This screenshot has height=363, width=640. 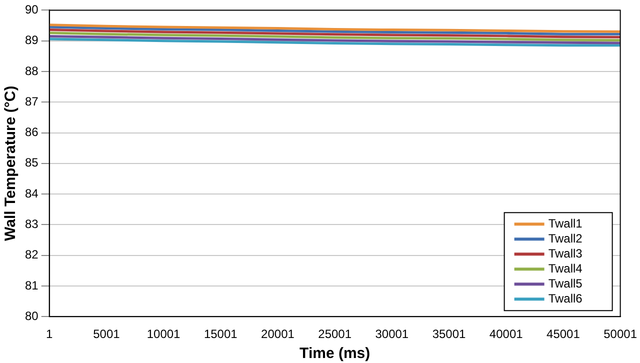 What do you see at coordinates (31, 101) in the screenshot?
I see `y-tick-label: 87` at bounding box center [31, 101].